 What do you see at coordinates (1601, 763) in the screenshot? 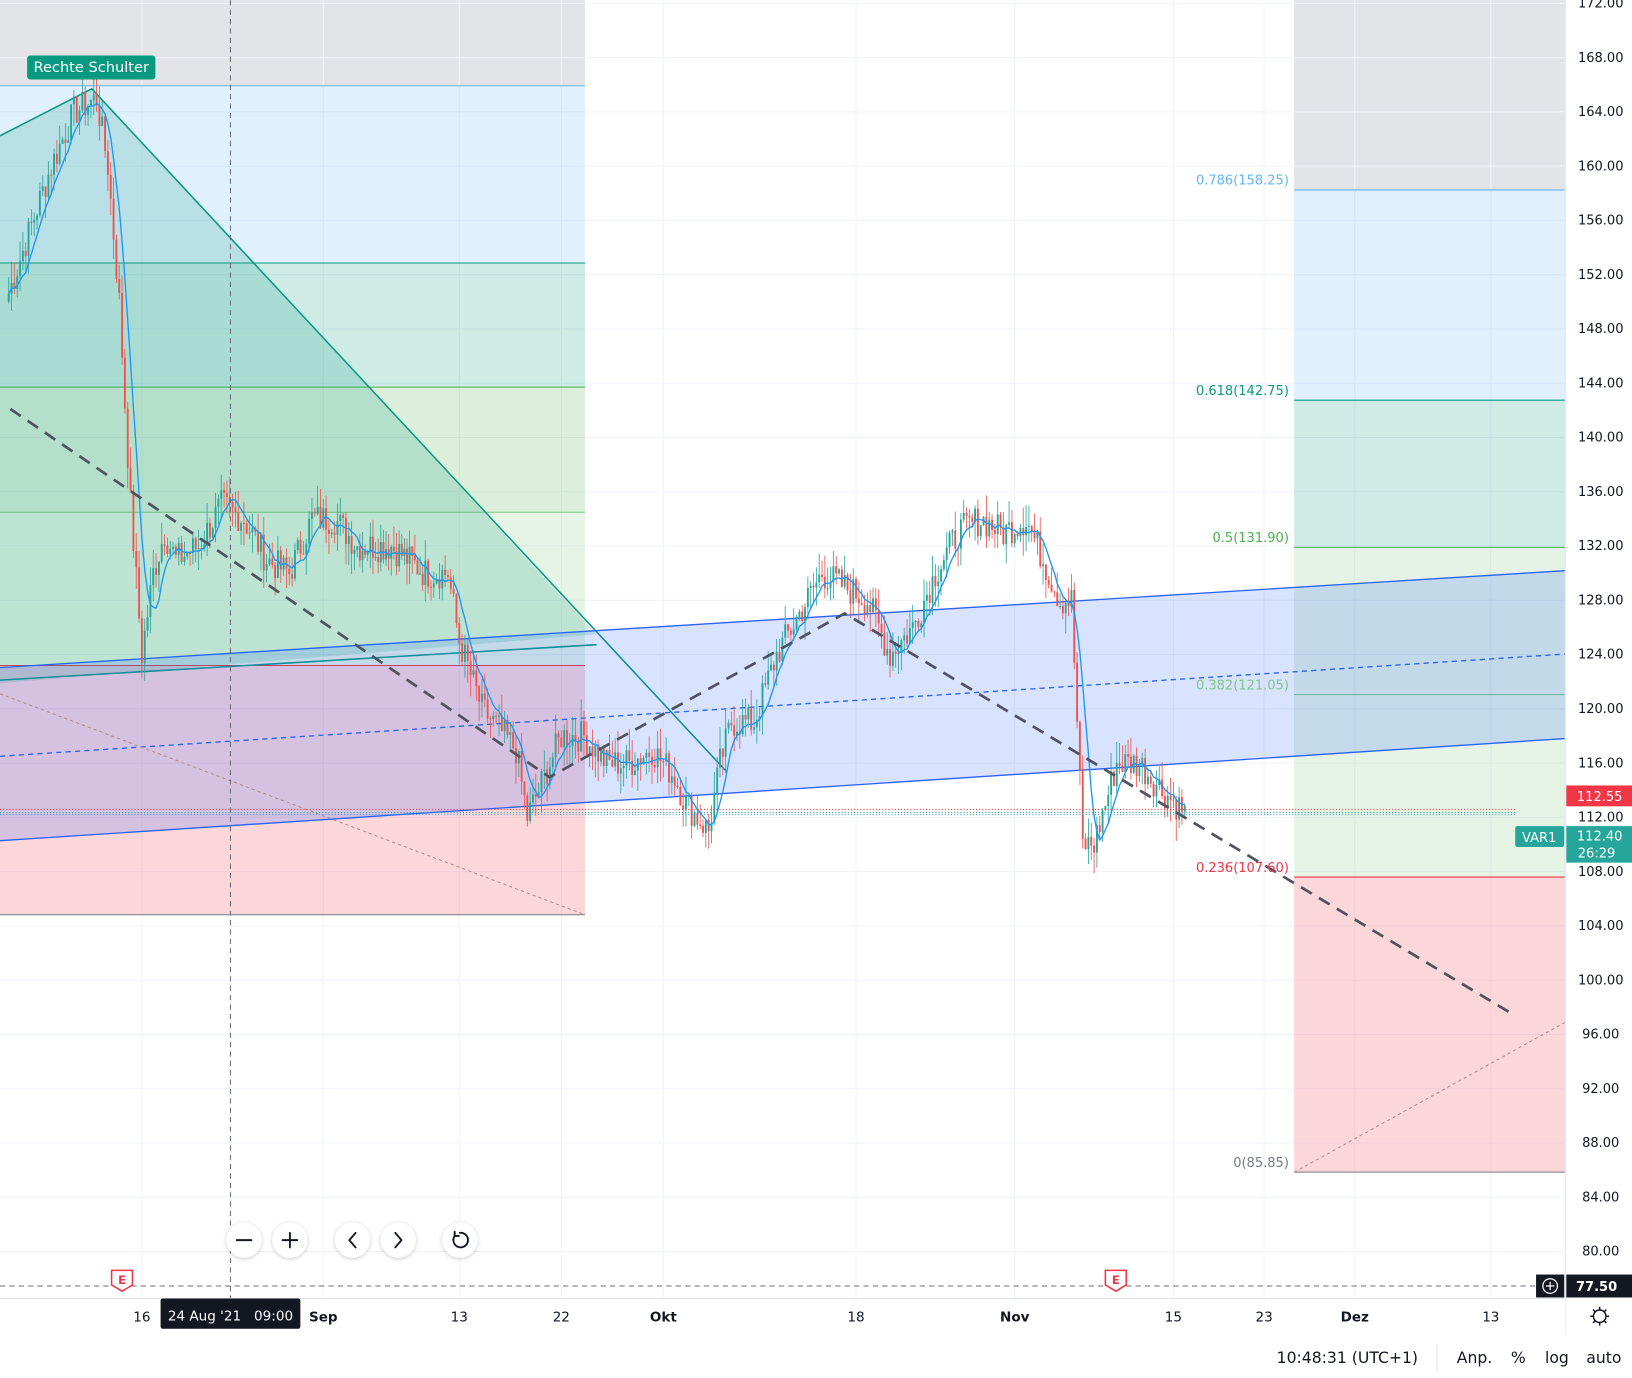
I see `price-tick: 116.00` at bounding box center [1601, 763].